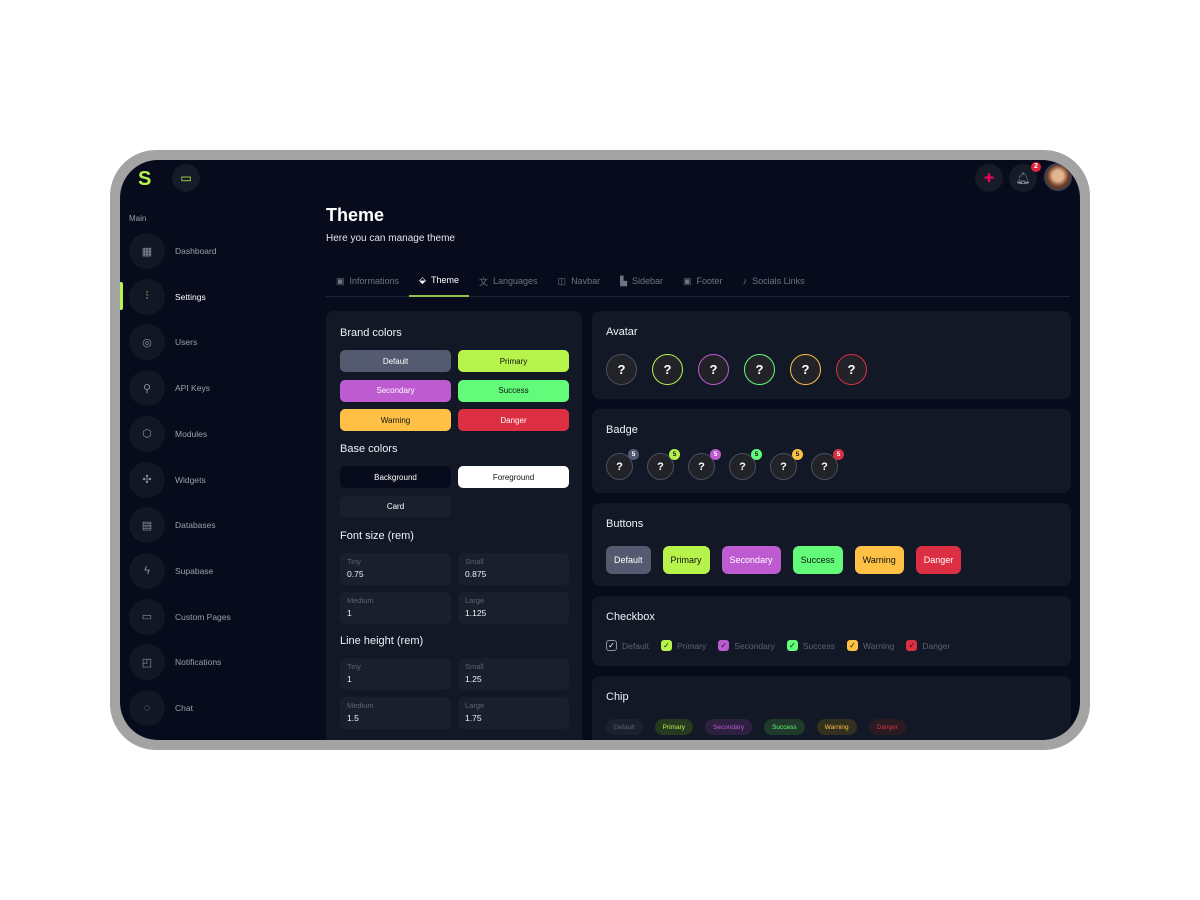 The image size is (1200, 900). I want to click on chip-success: Success, so click(784, 727).